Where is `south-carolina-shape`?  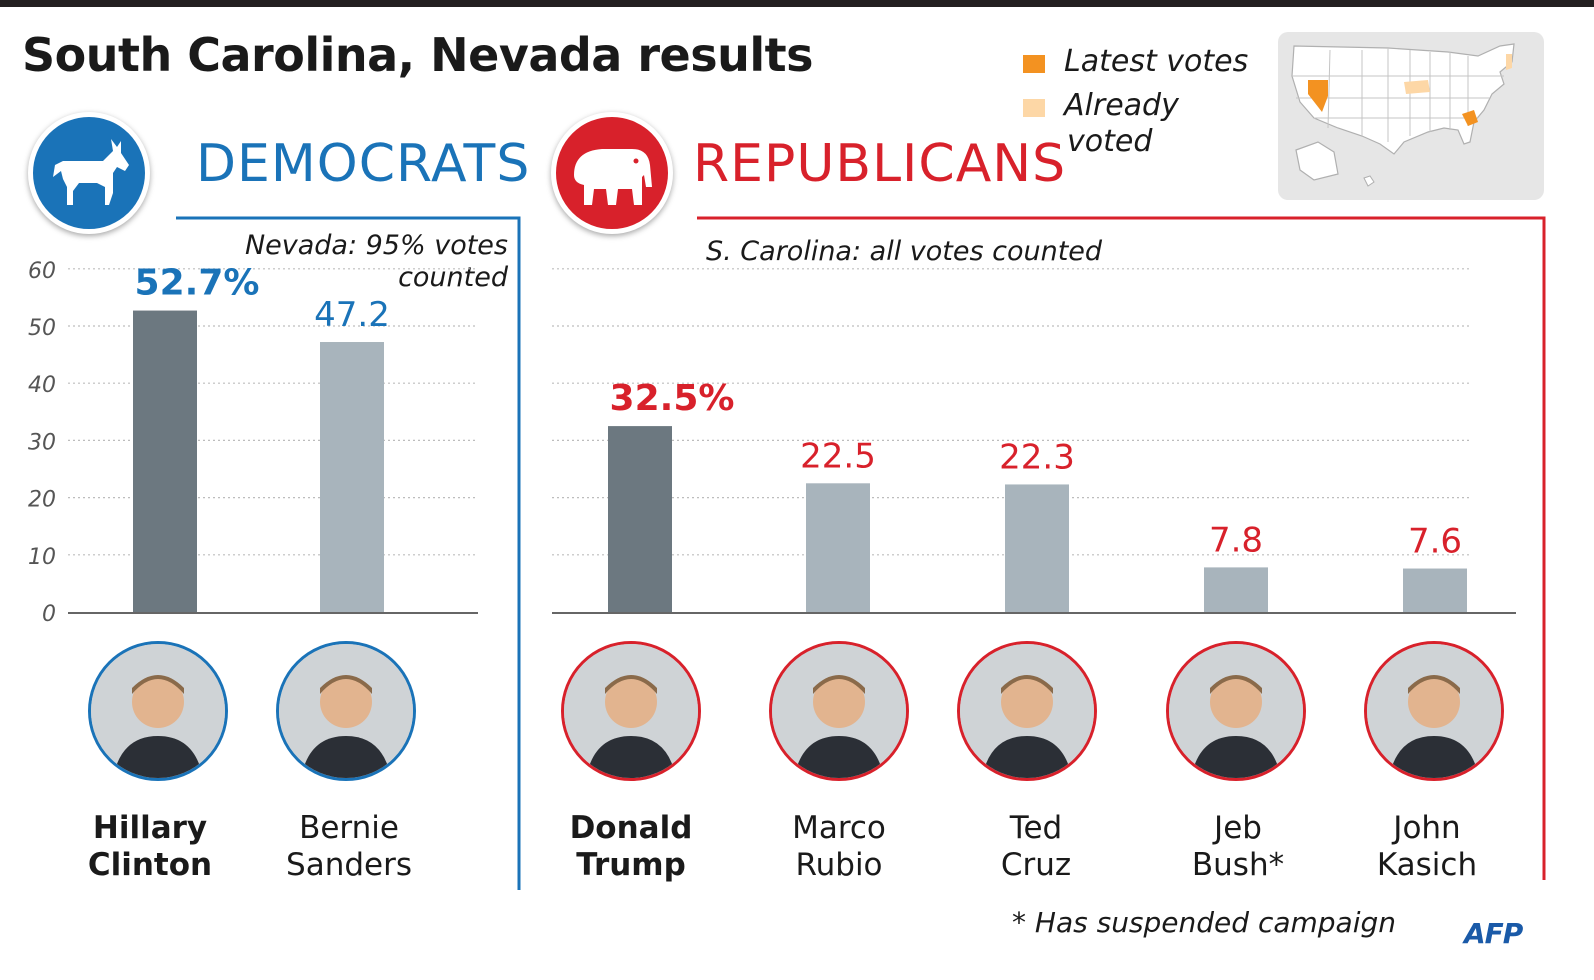 south-carolina-shape is located at coordinates (1470, 118).